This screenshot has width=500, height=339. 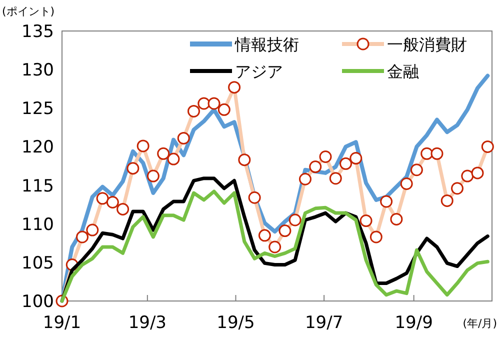 What do you see at coordinates (147, 323) in the screenshot?
I see `x-tick-label: 19/3` at bounding box center [147, 323].